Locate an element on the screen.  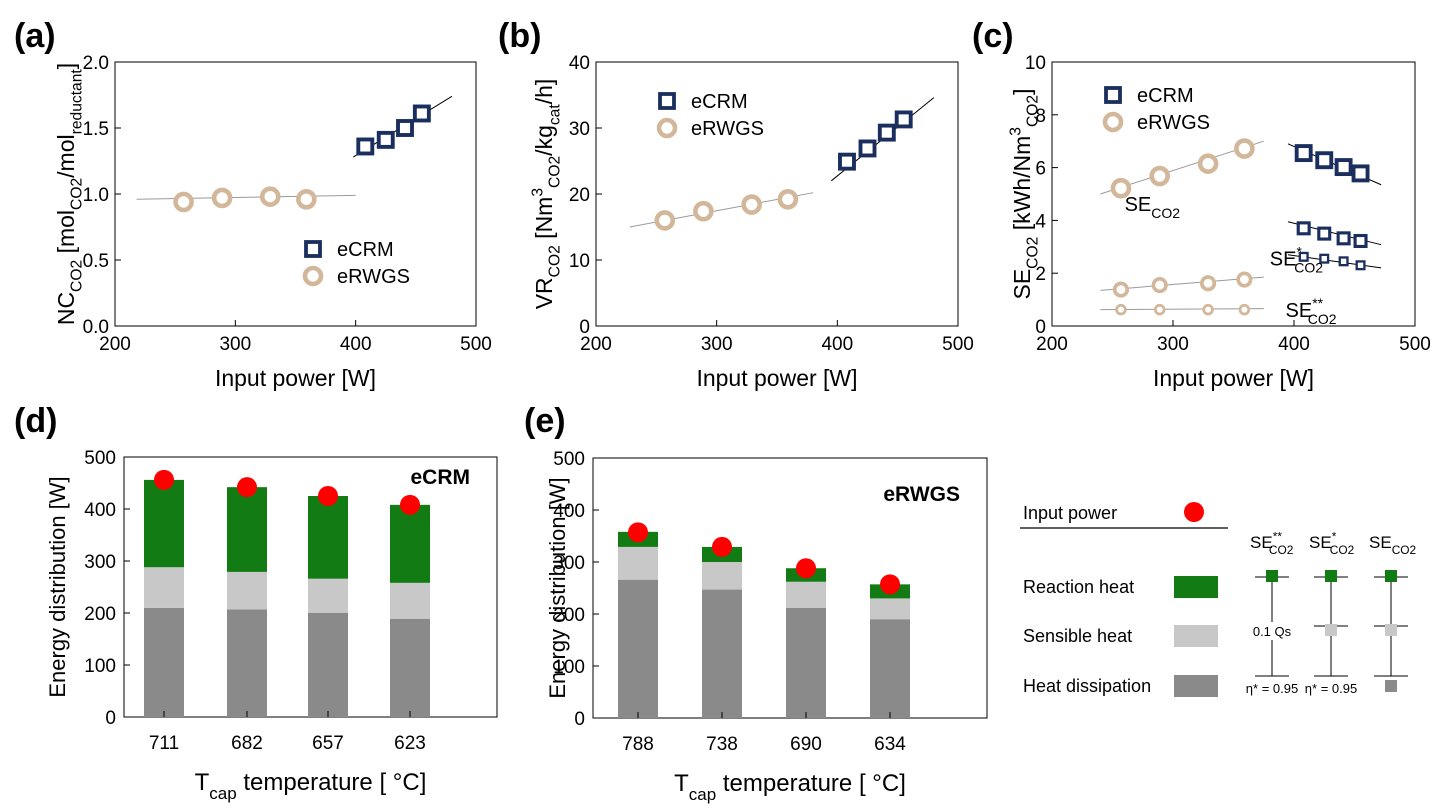
y-tick-label: 2 is located at coordinates (1040, 274).